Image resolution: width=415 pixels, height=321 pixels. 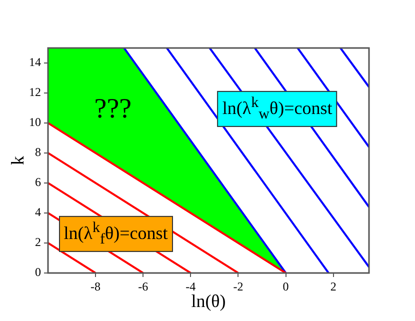 I want to click on y-tick-label: 10, so click(x=35, y=122).